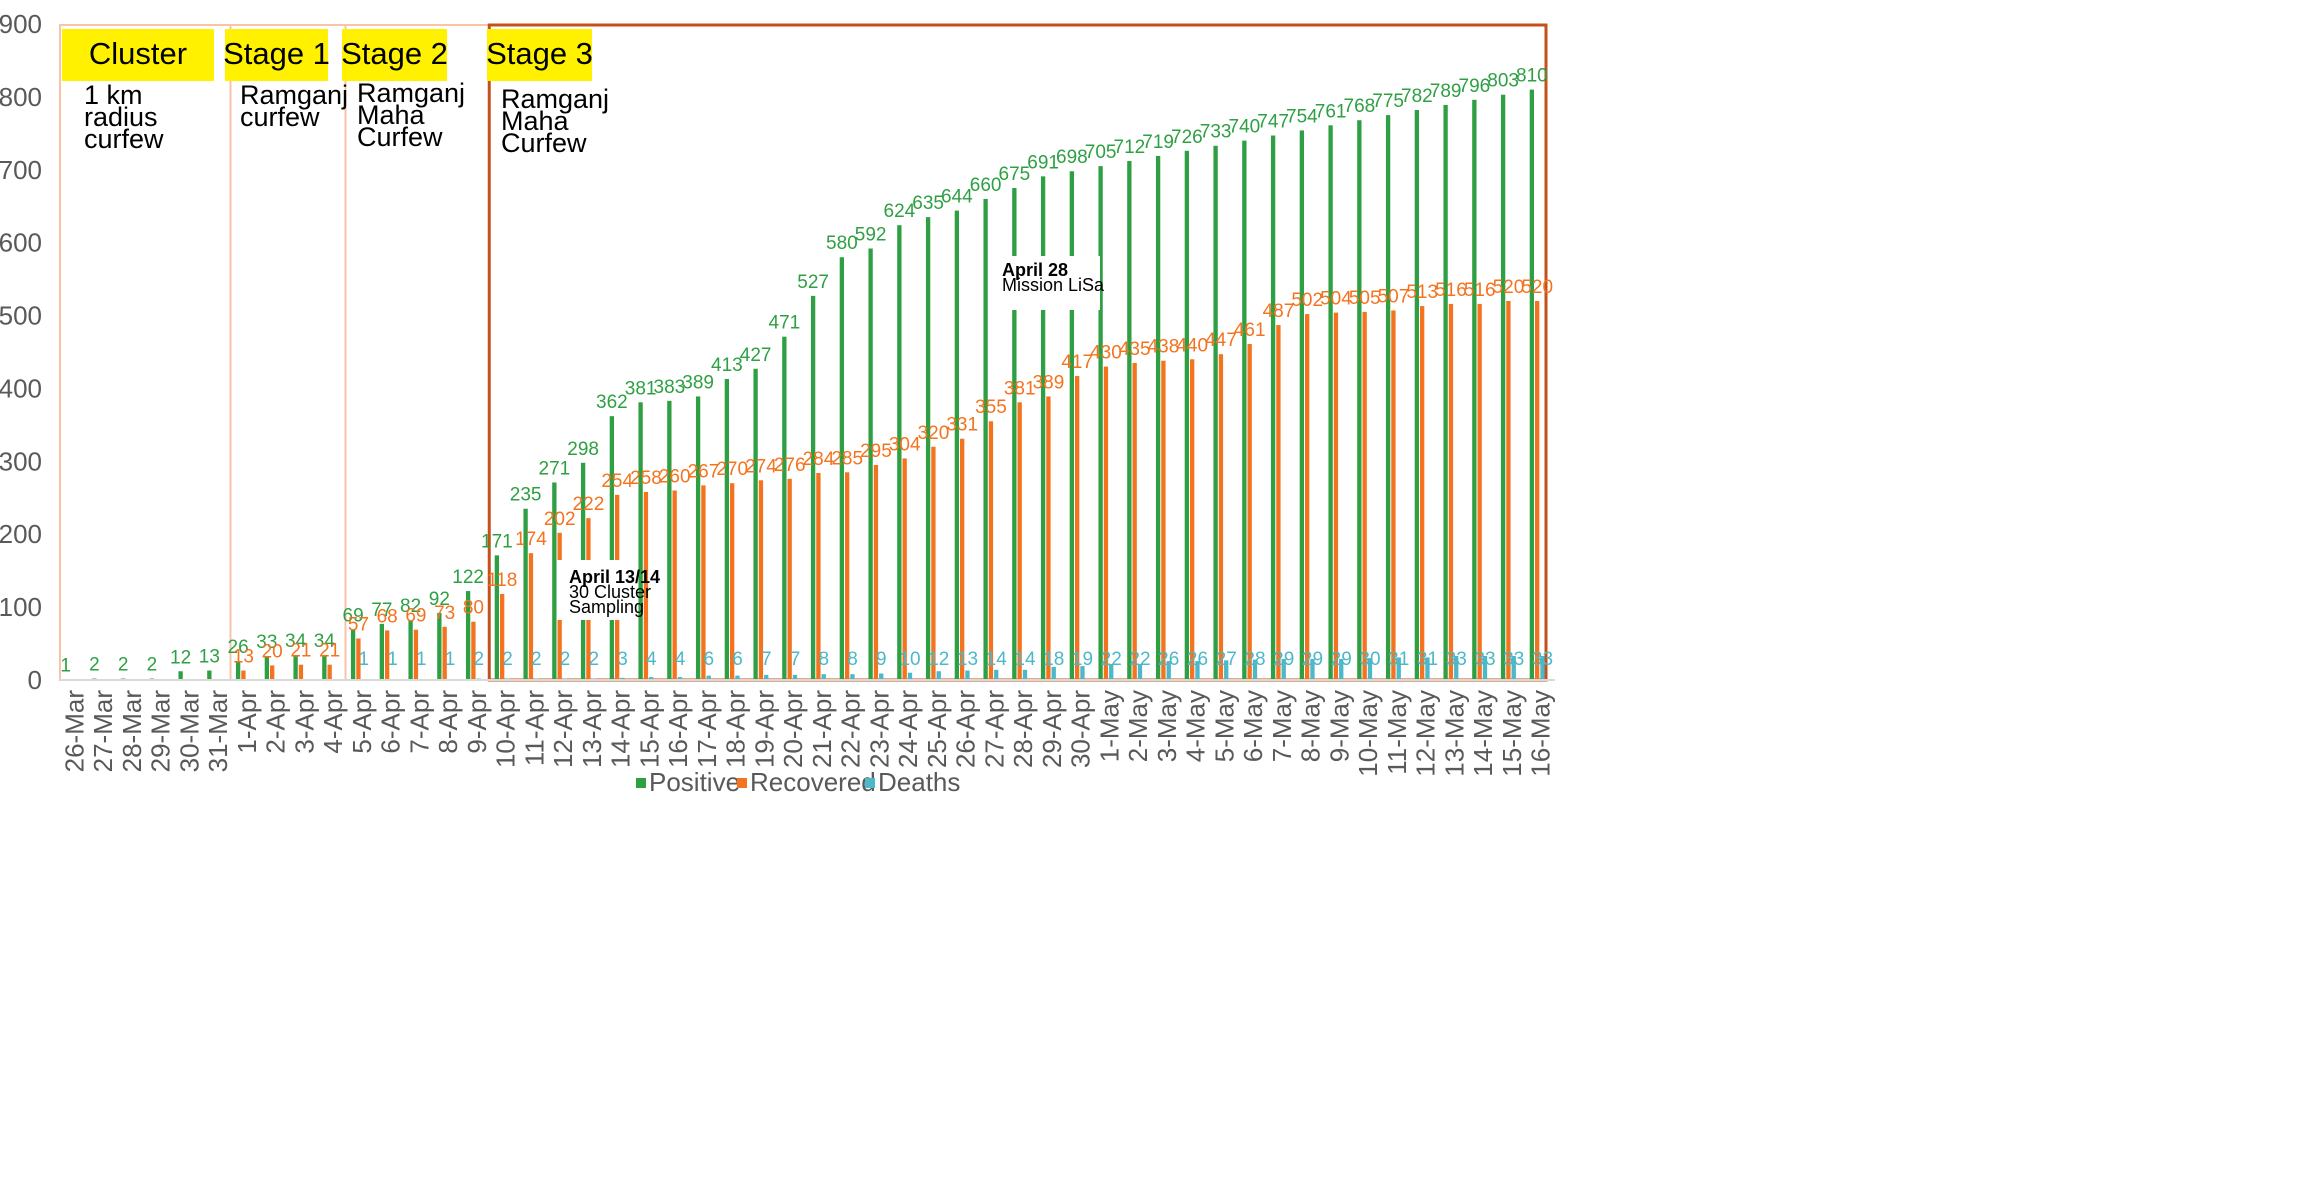  What do you see at coordinates (1302, 116) in the screenshot?
I see `positive-data-label: 754` at bounding box center [1302, 116].